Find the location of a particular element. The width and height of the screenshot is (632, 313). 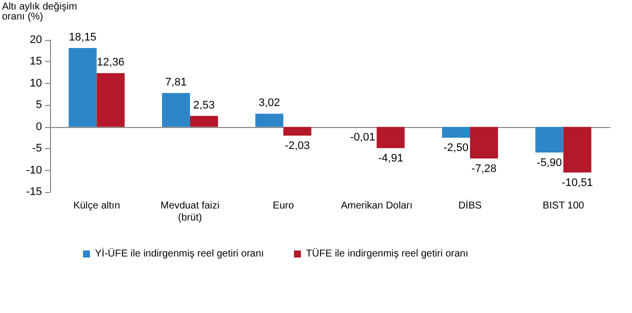

legend-label: TÜFE ile indirgenmiş reel getiri oranı is located at coordinates (387, 254).